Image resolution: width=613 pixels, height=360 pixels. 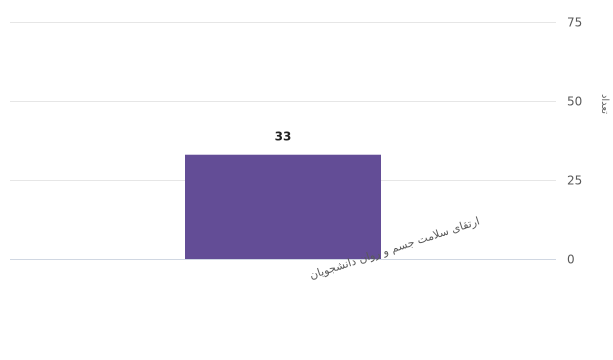 I want to click on y-tick-label: 25, so click(x=574, y=181).